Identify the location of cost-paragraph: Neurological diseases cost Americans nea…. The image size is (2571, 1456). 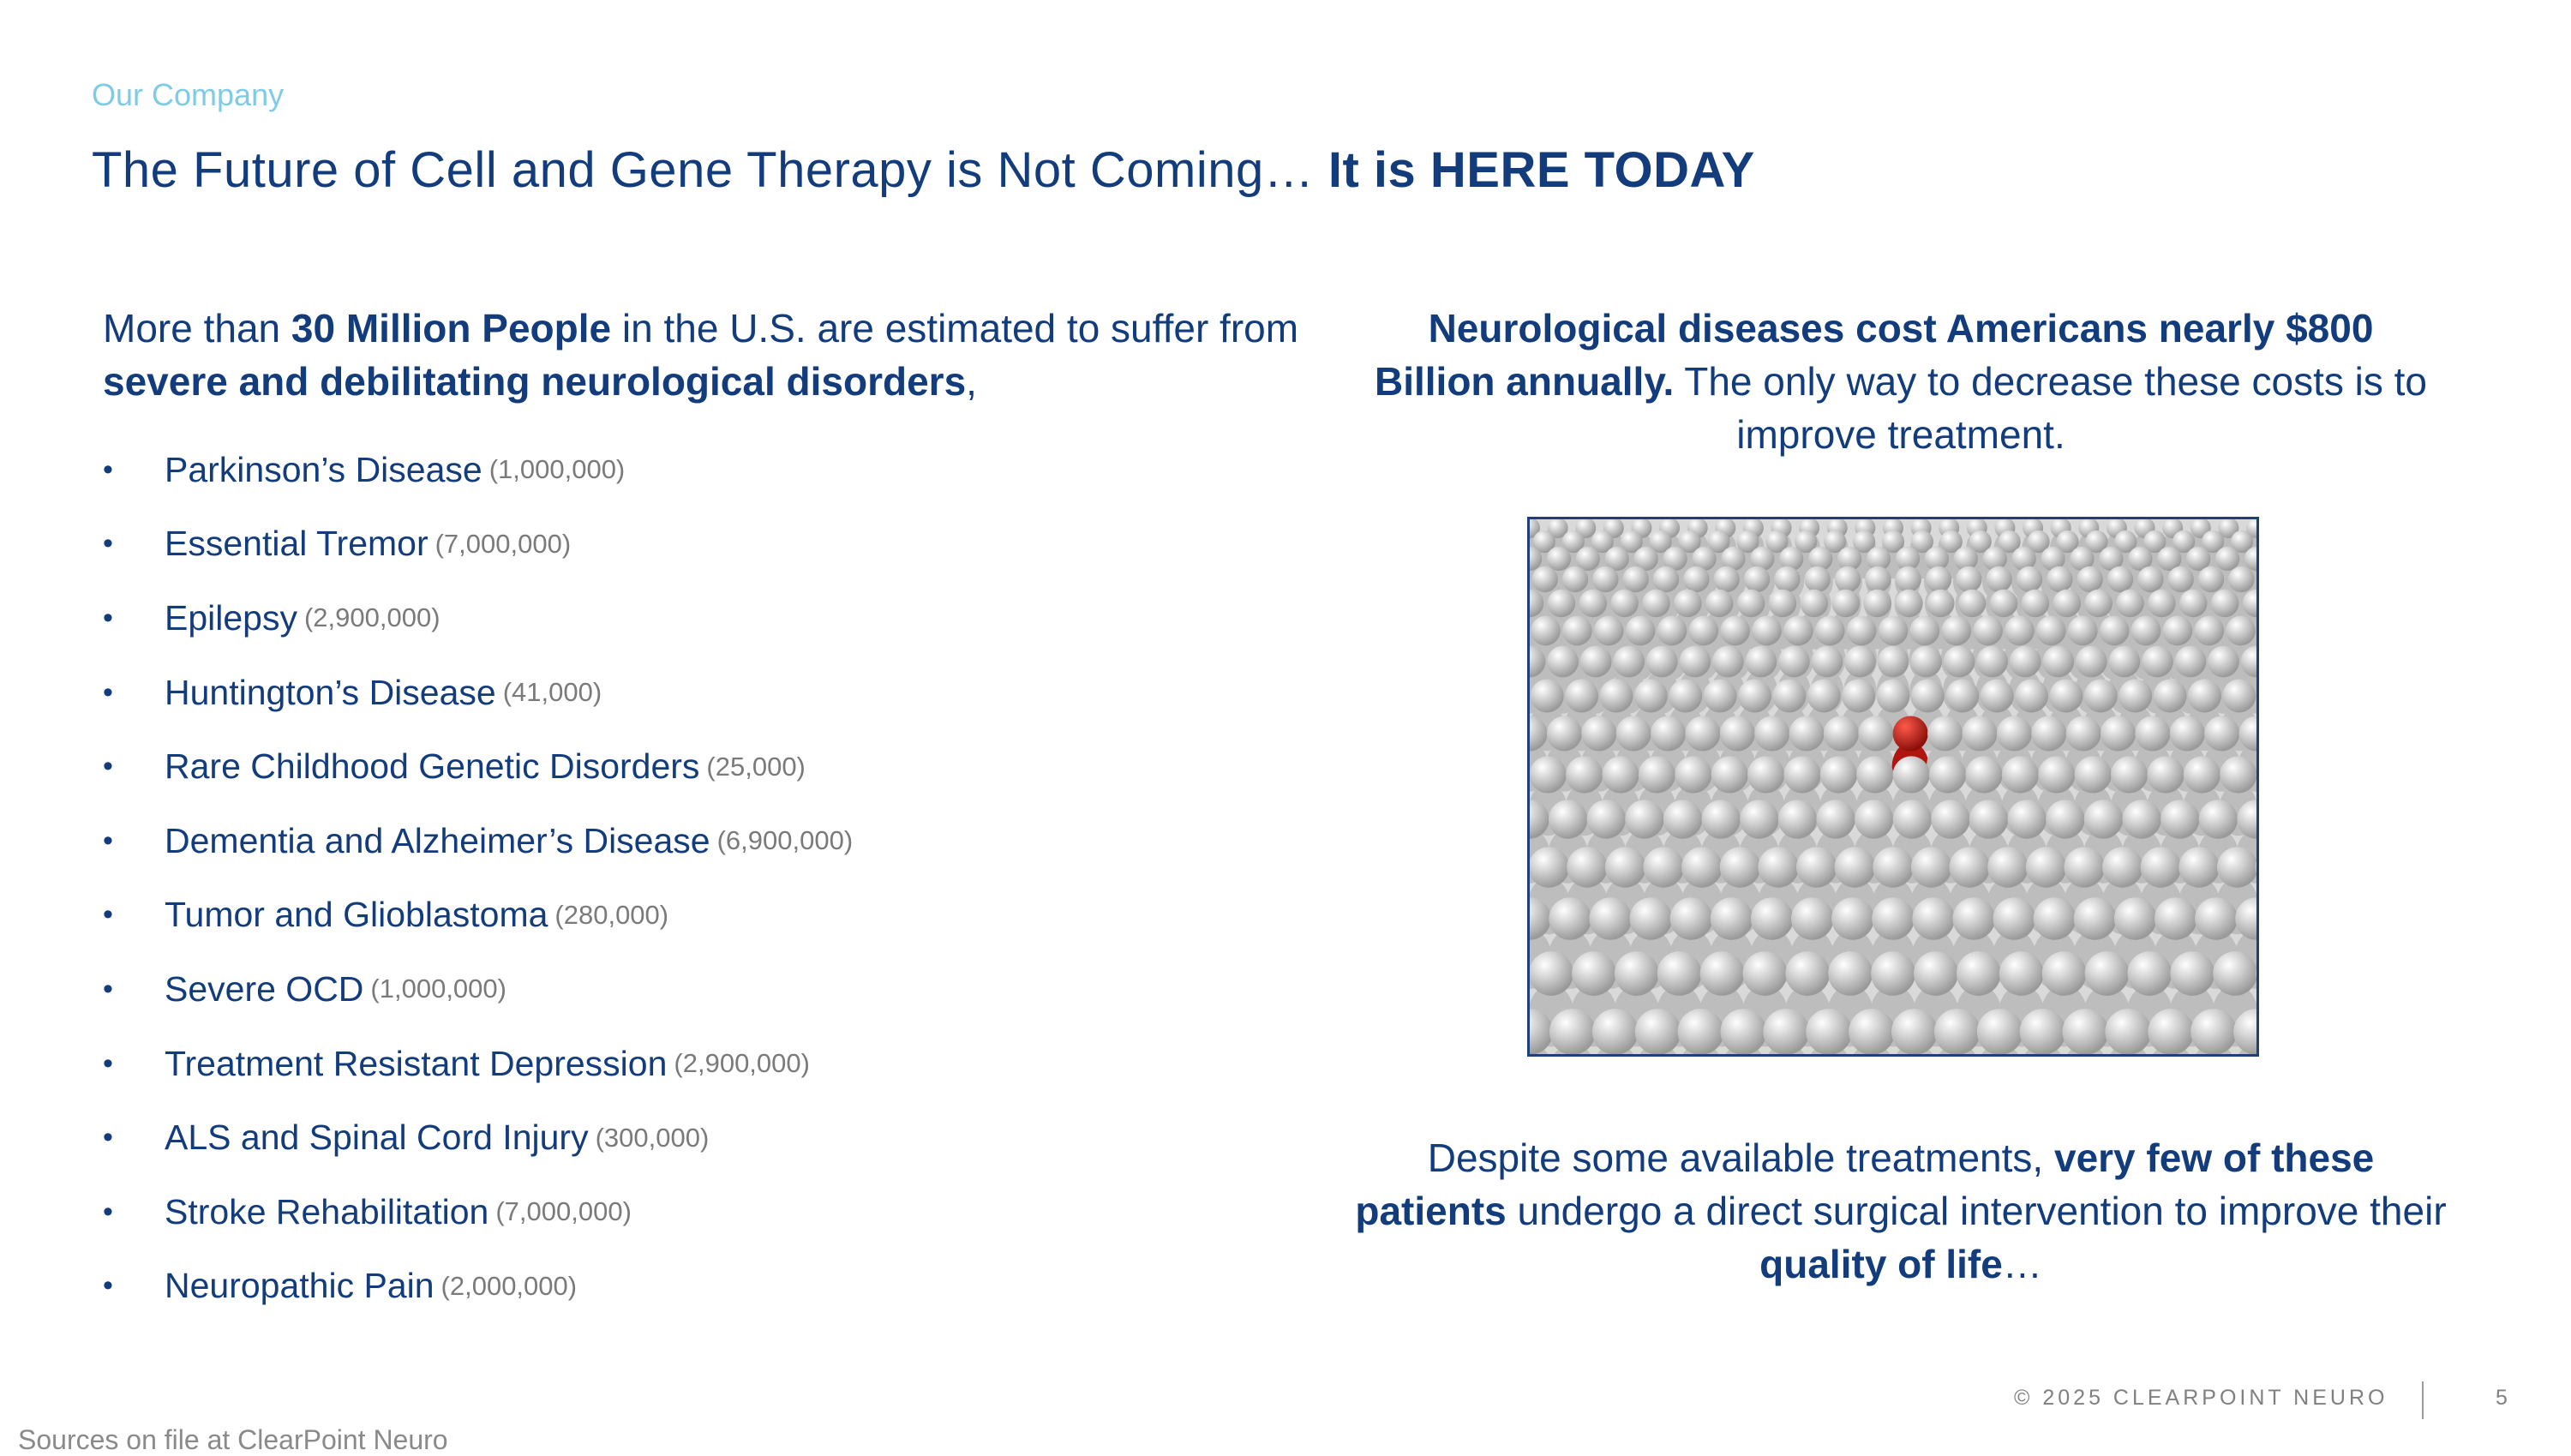
(1901, 382).